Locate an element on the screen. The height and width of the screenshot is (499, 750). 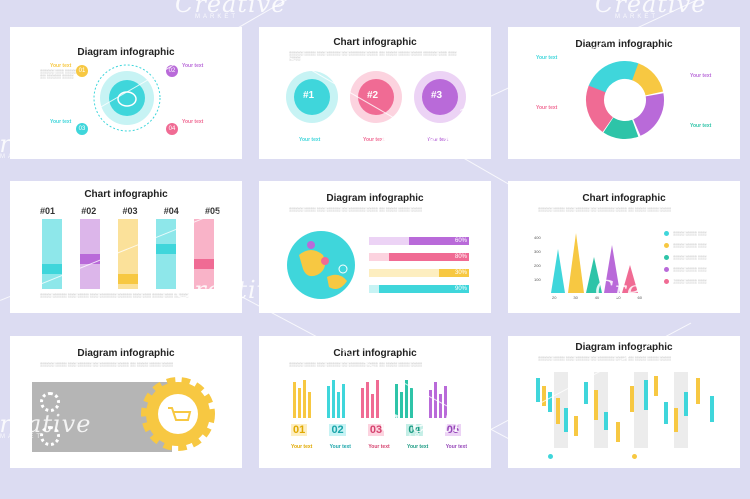
label-01: #01 is located at coordinates (48, 211).